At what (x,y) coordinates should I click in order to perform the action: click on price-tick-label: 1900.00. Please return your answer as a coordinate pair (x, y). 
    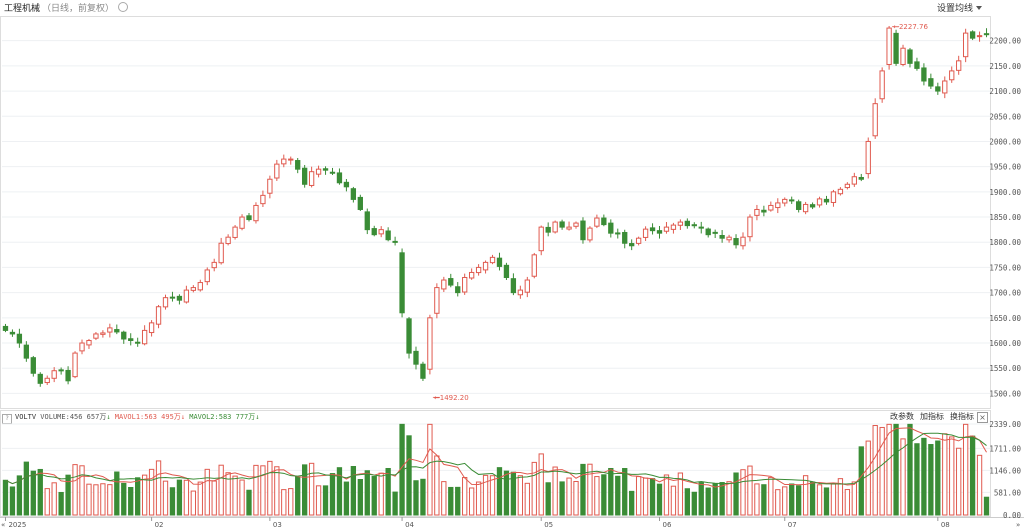
    Looking at the image, I should click on (1005, 192).